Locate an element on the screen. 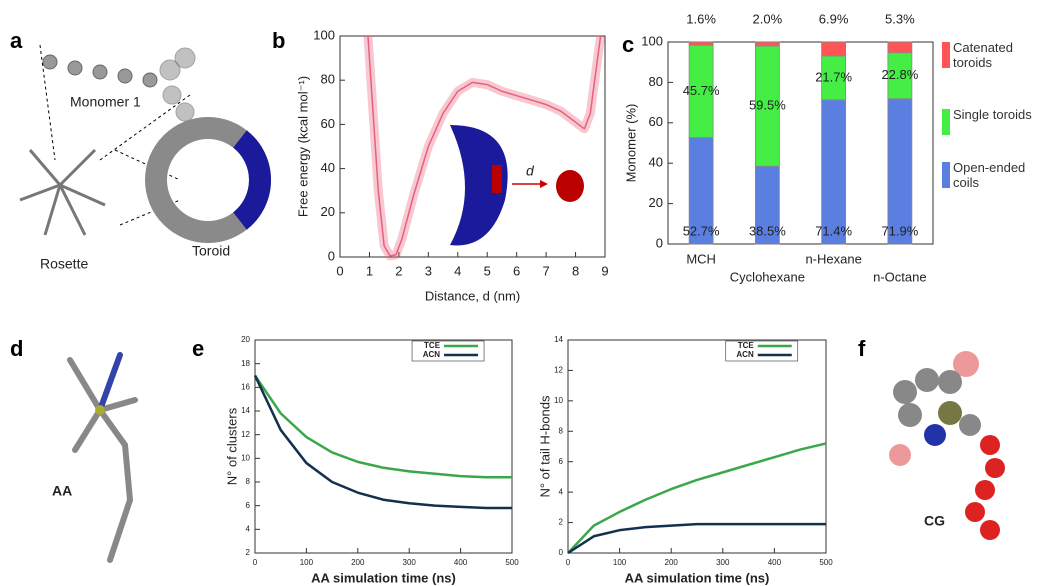 The width and height of the screenshot is (1041, 586). value-label: 5.3% is located at coordinates (900, 18).